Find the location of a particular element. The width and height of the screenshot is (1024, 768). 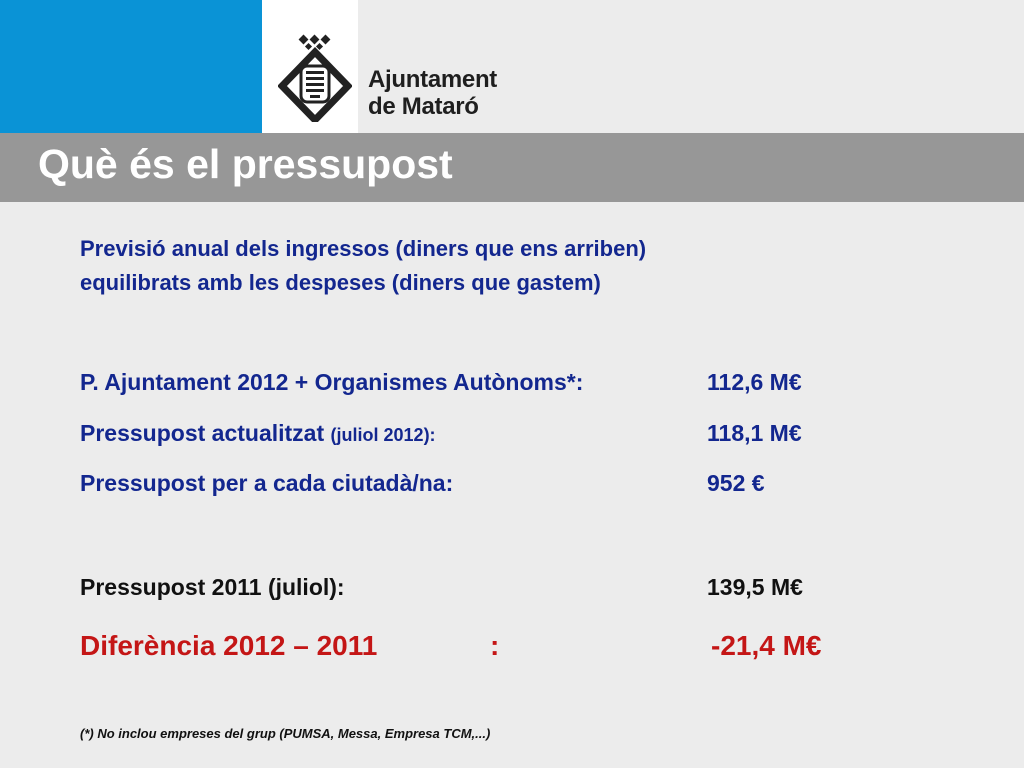

title-bar is located at coordinates (512, 167).